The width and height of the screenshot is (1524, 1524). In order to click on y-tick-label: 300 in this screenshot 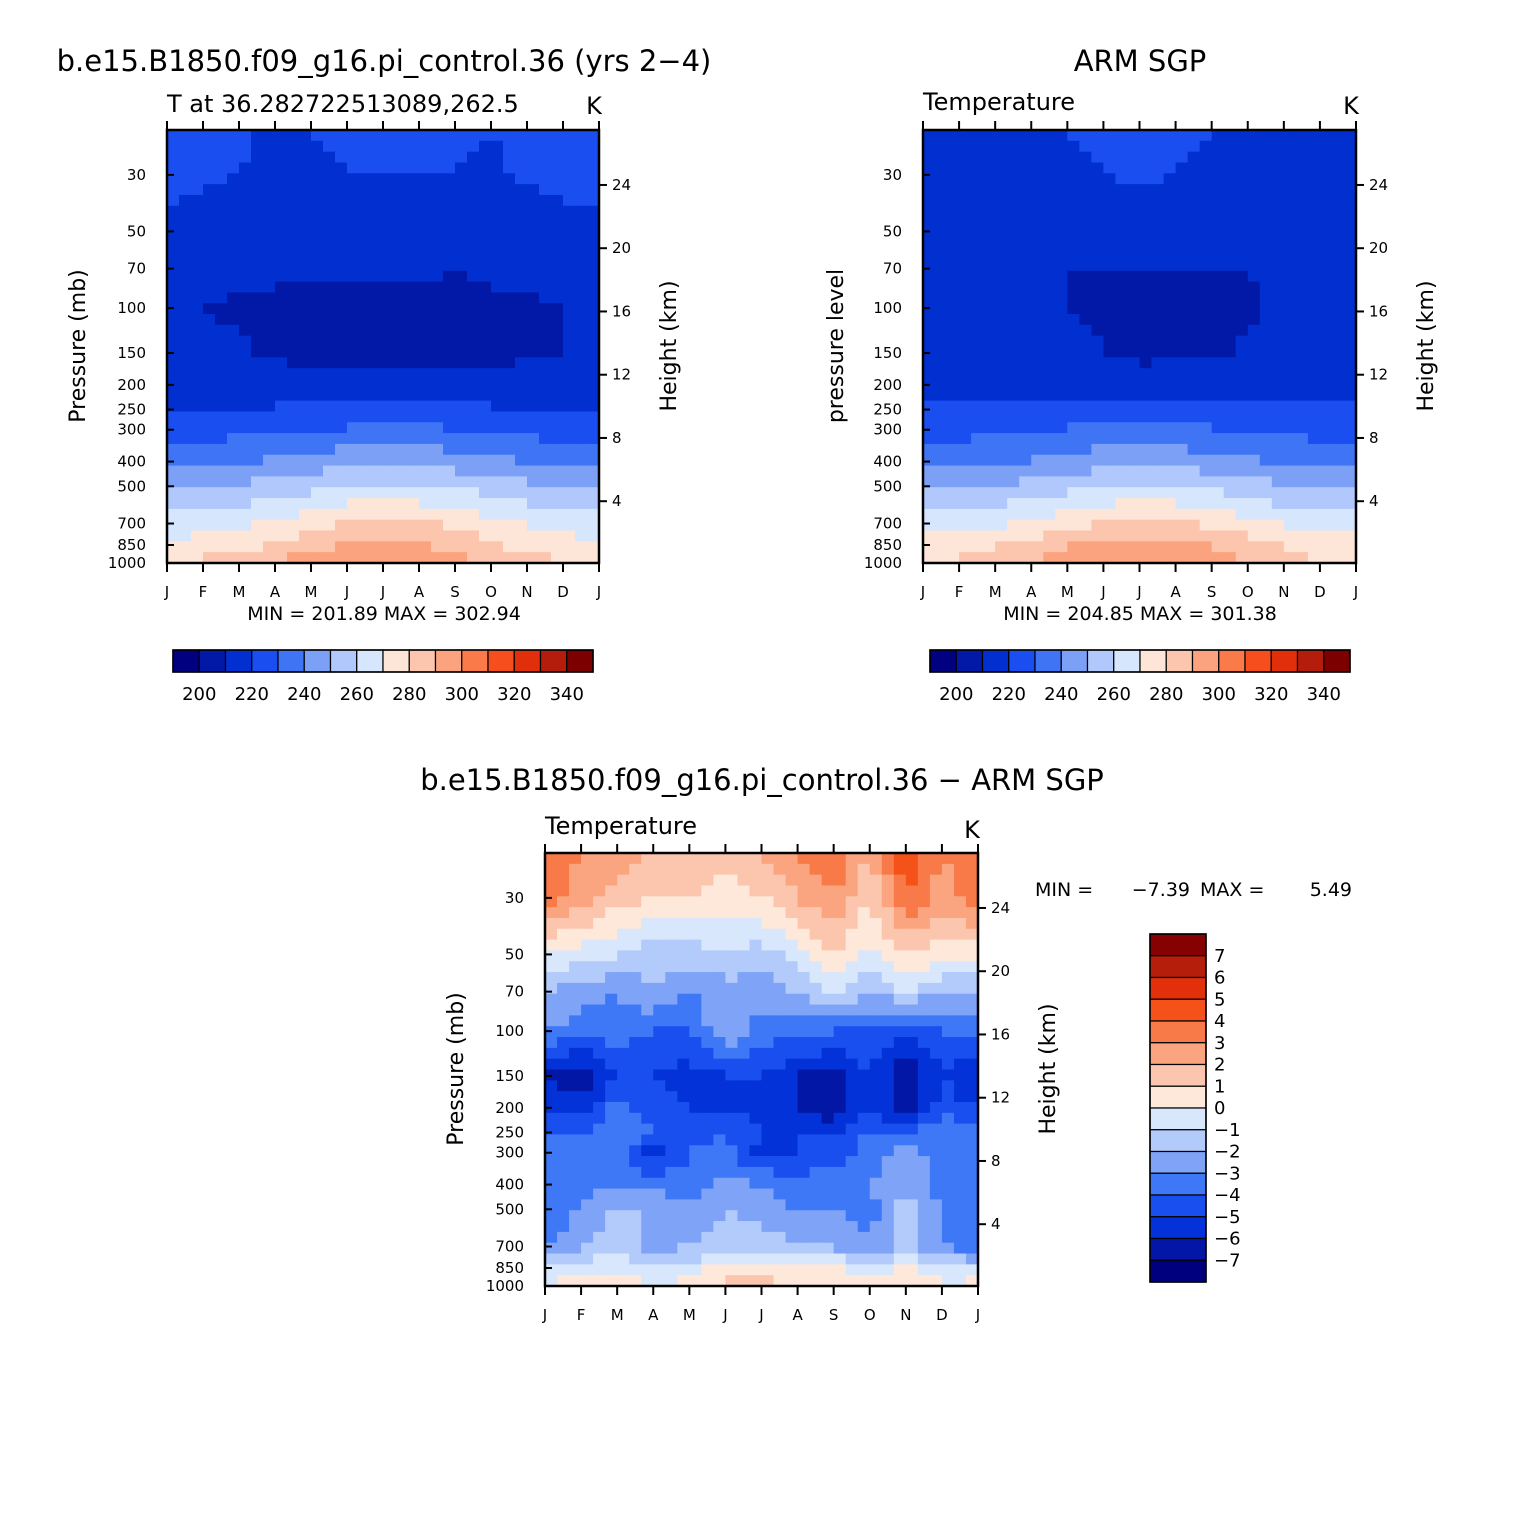, I will do `click(887, 430)`.